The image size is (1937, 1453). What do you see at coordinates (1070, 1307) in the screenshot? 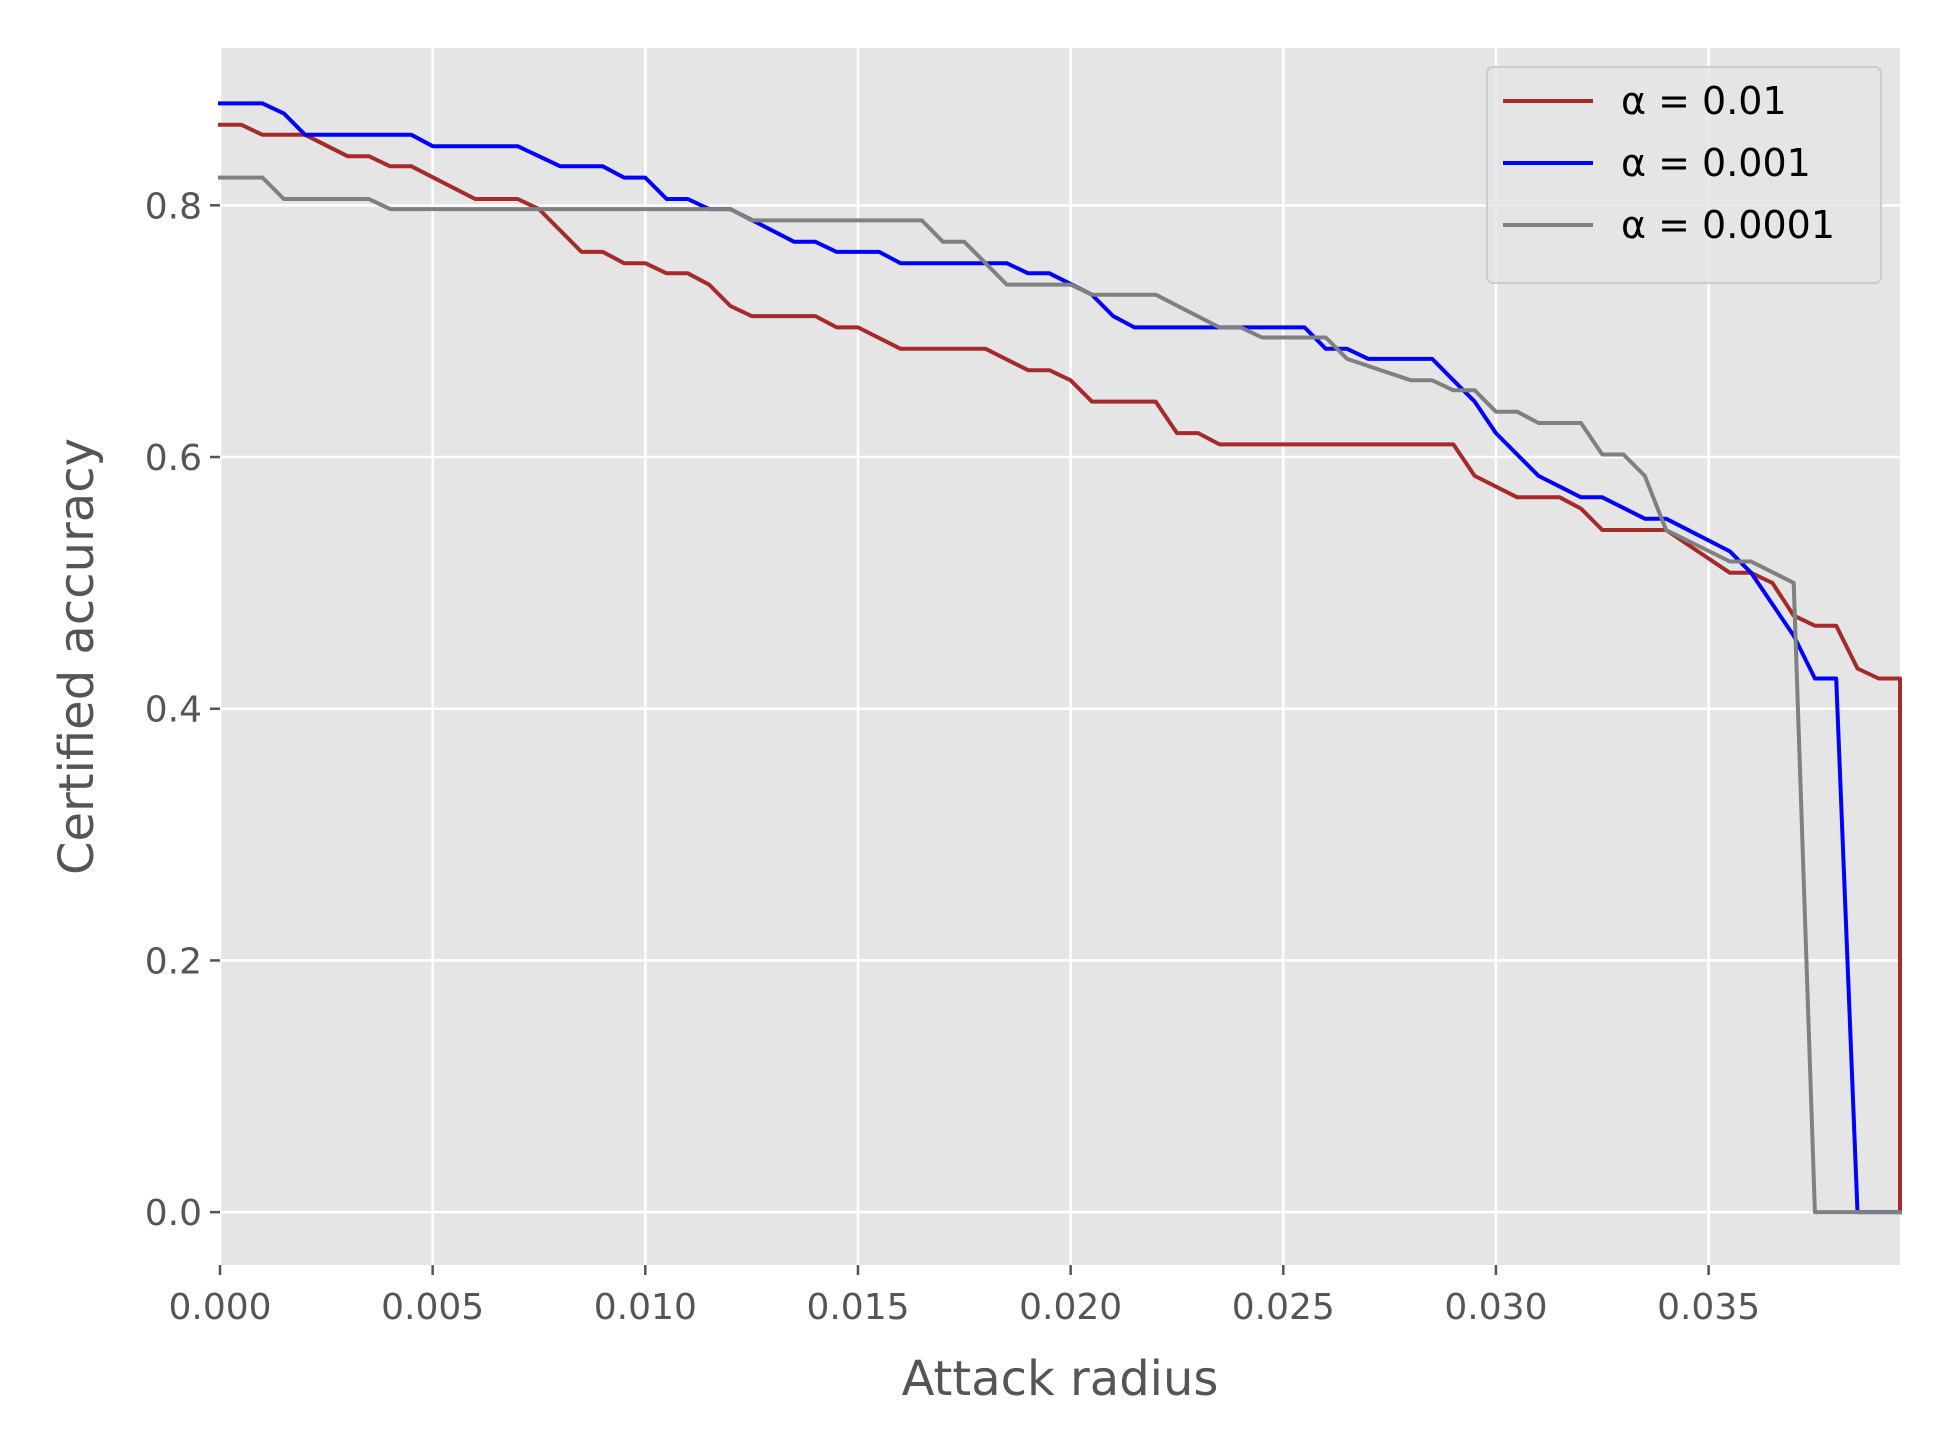
I see `x-tick-label: 0.020` at bounding box center [1070, 1307].